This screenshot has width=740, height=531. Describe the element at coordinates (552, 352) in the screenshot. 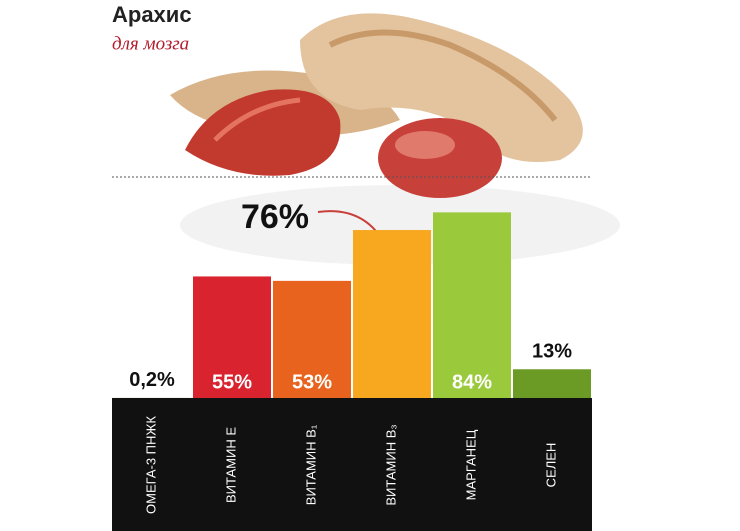

I see `value-label: 13%` at that location.